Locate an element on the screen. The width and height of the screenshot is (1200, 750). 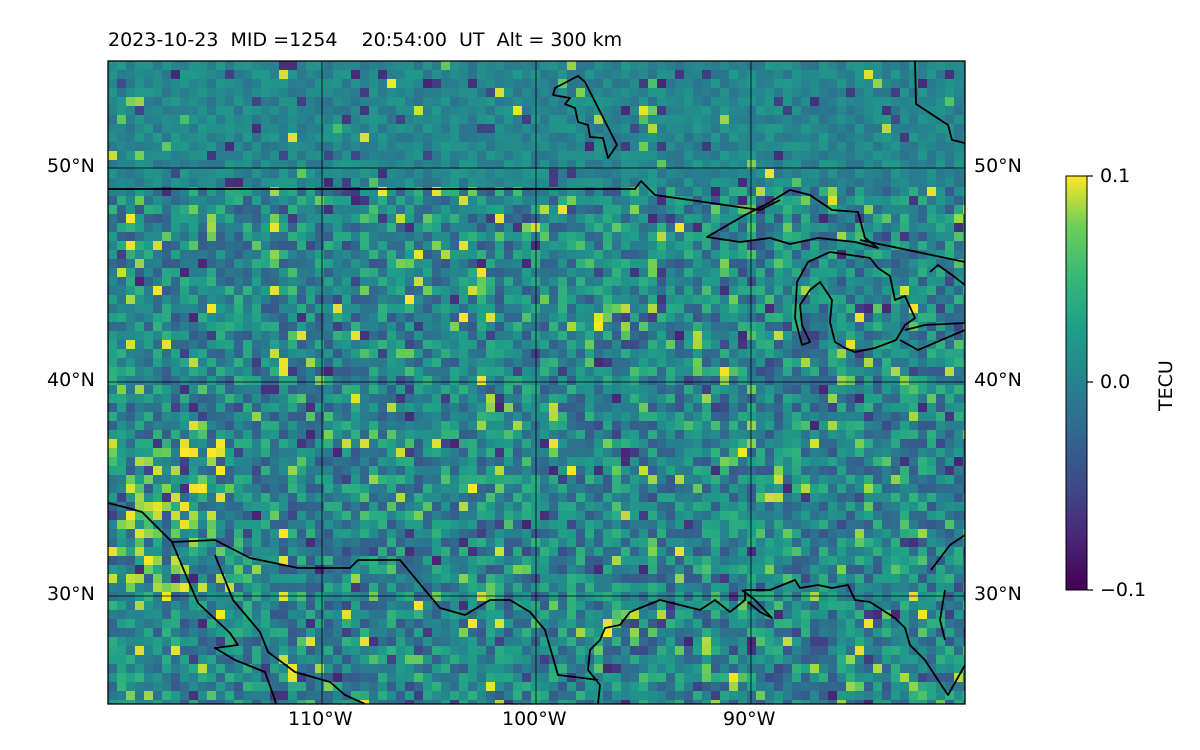
colorbar-tick-label: 0.1 is located at coordinates (1115, 176).